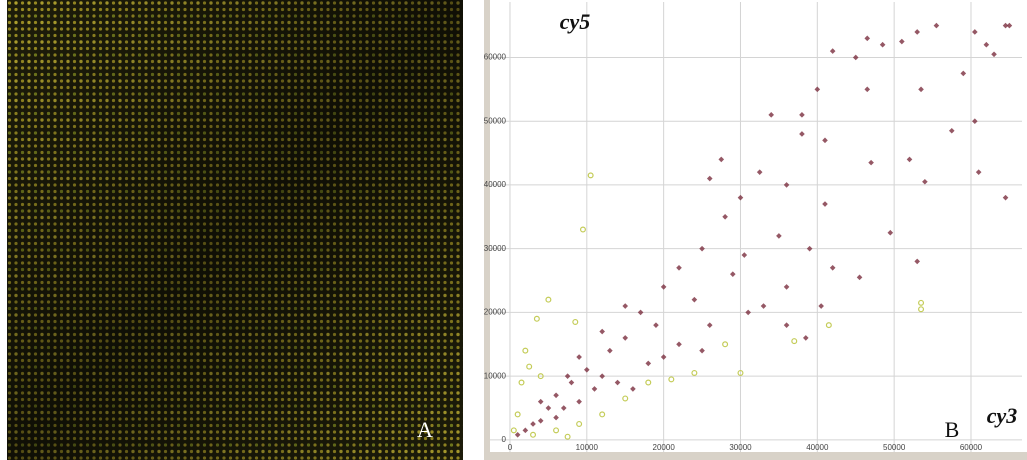  Describe the element at coordinates (971, 447) in the screenshot. I see `x-tick-label: 60000` at that location.